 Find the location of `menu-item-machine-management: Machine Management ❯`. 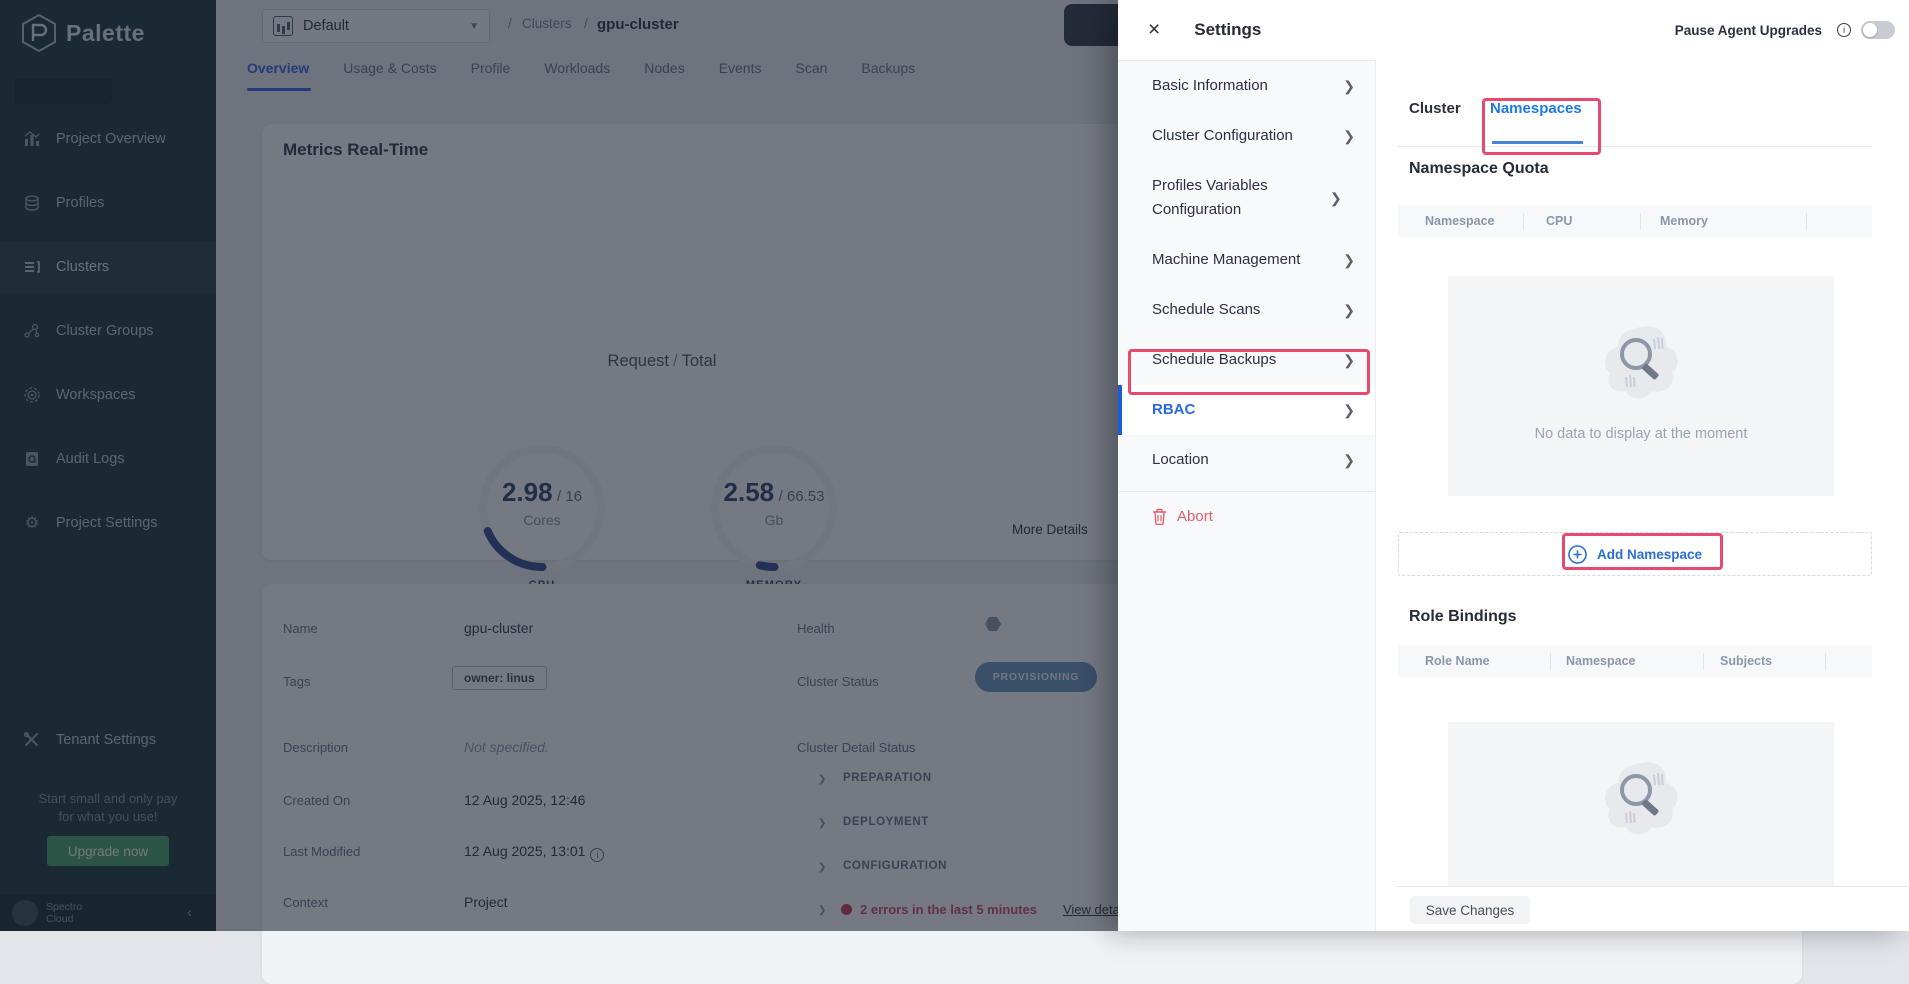

menu-item-machine-management: Machine Management ❯ is located at coordinates (1253, 259).